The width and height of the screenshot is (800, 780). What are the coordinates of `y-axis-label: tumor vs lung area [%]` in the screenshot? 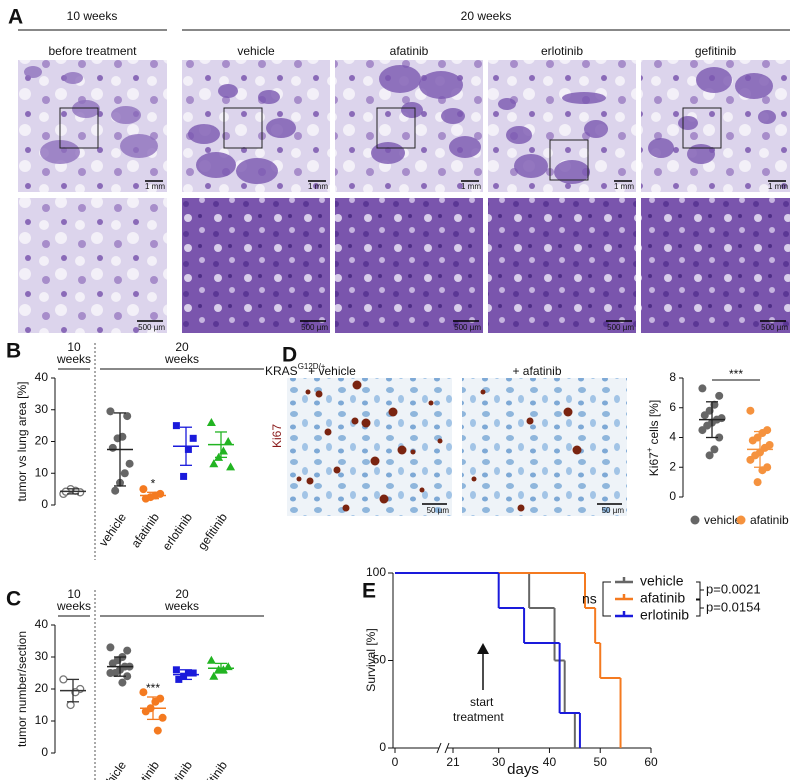 It's located at (22, 441).